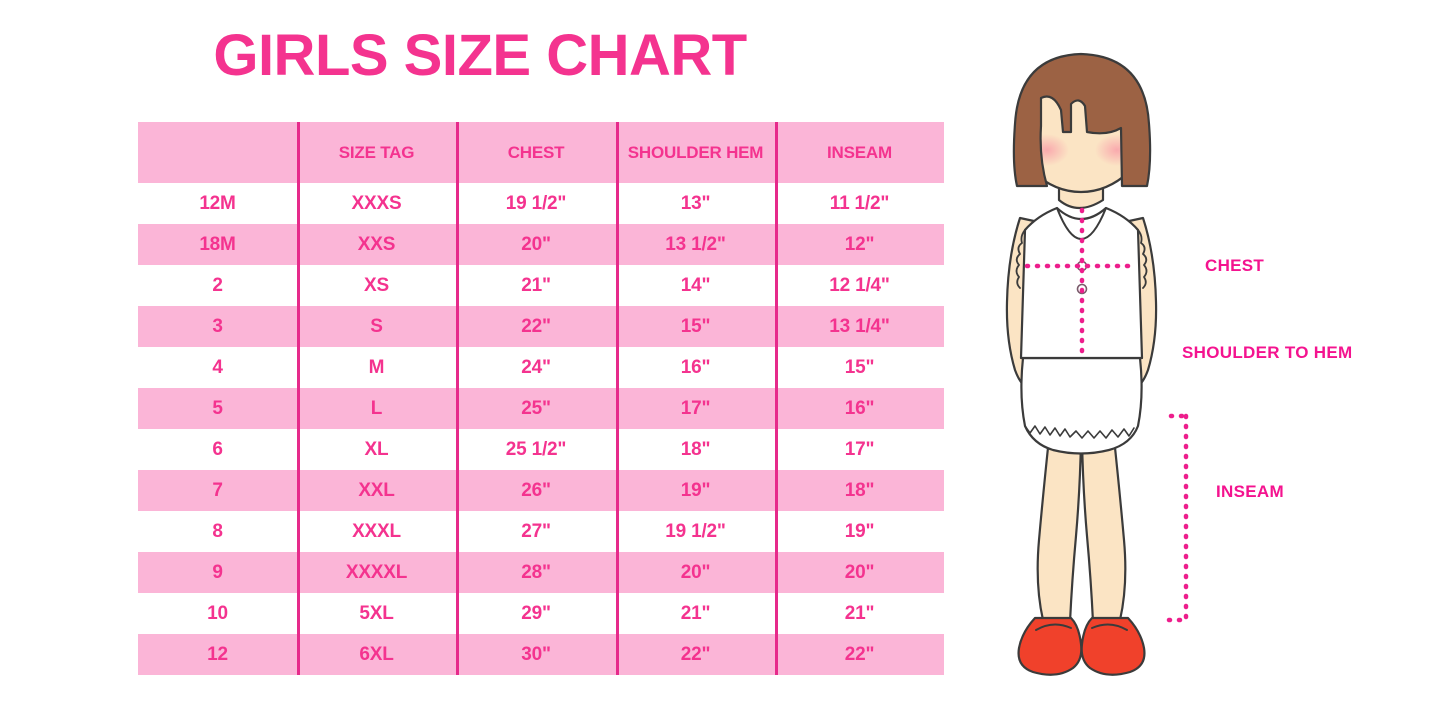  Describe the element at coordinates (376, 408) in the screenshot. I see `cell-size-tag: L` at that location.